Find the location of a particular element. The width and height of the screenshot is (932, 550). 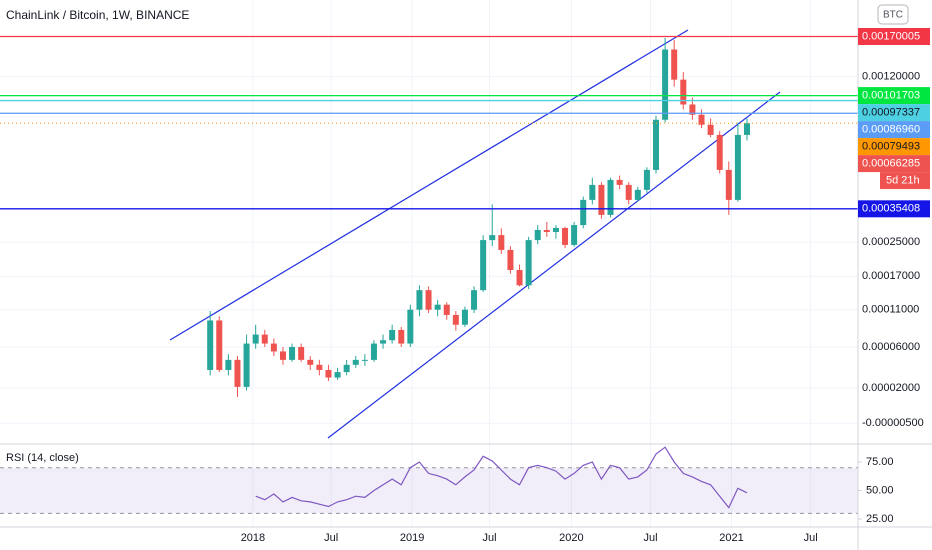

currency-label: BTC is located at coordinates (893, 15).